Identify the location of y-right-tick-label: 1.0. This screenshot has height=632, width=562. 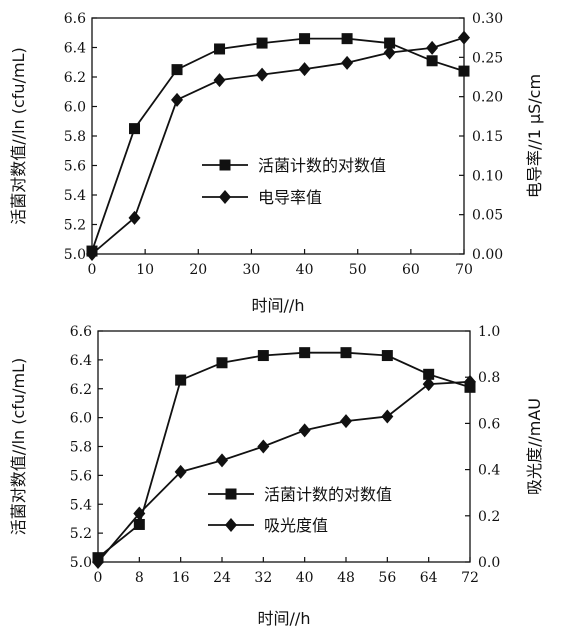
(489, 332).